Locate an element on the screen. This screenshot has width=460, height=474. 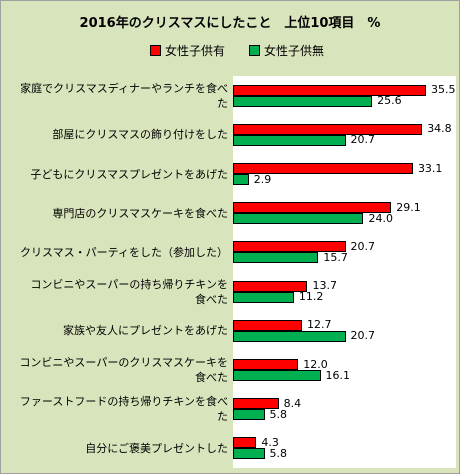
data-label: 25.6 is located at coordinates (389, 101).